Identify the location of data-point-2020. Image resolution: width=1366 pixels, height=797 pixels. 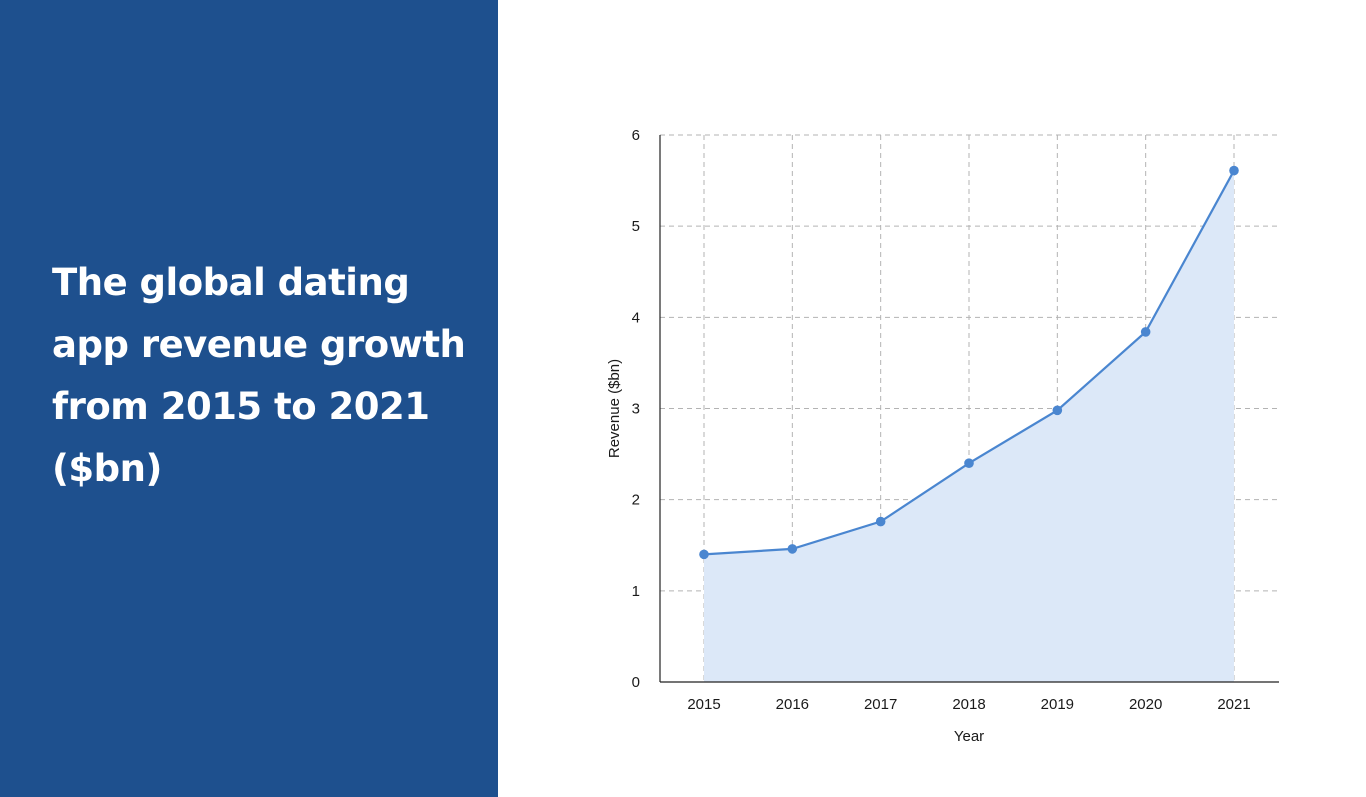
(1145, 332).